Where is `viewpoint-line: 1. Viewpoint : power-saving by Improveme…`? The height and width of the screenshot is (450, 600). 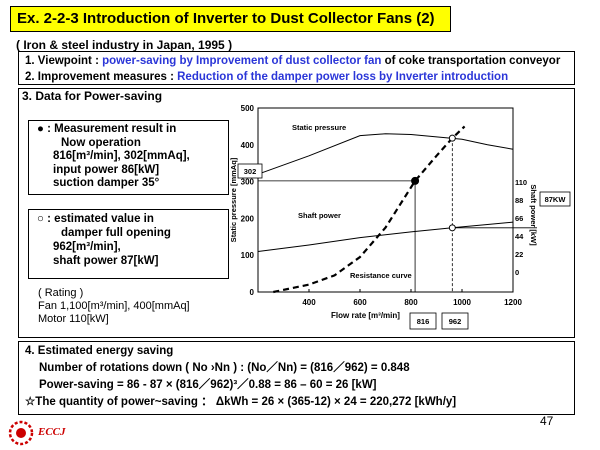
viewpoint-line: 1. Viewpoint : power-saving by Improveme… is located at coordinates (299, 62).